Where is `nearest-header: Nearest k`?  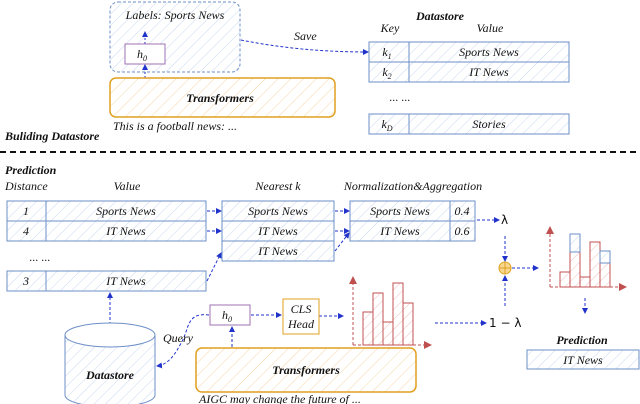
nearest-header: Nearest k is located at coordinates (277, 186).